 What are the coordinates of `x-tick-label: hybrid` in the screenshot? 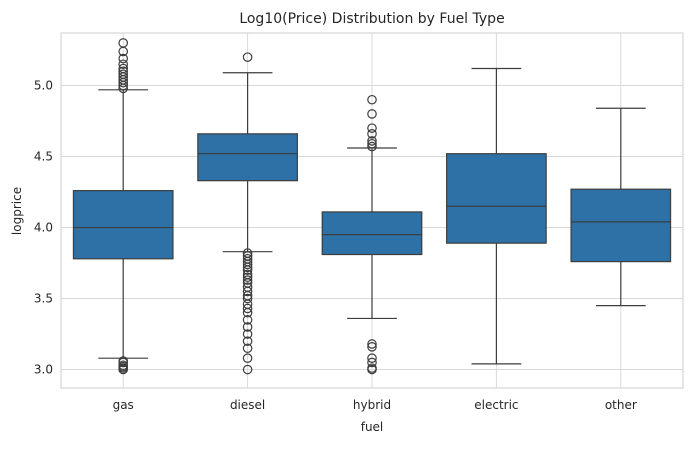 It's located at (372, 405).